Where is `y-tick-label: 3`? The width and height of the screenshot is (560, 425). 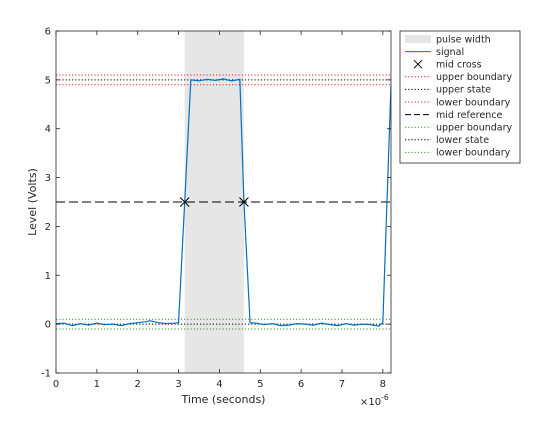
y-tick-label: 3 is located at coordinates (48, 178).